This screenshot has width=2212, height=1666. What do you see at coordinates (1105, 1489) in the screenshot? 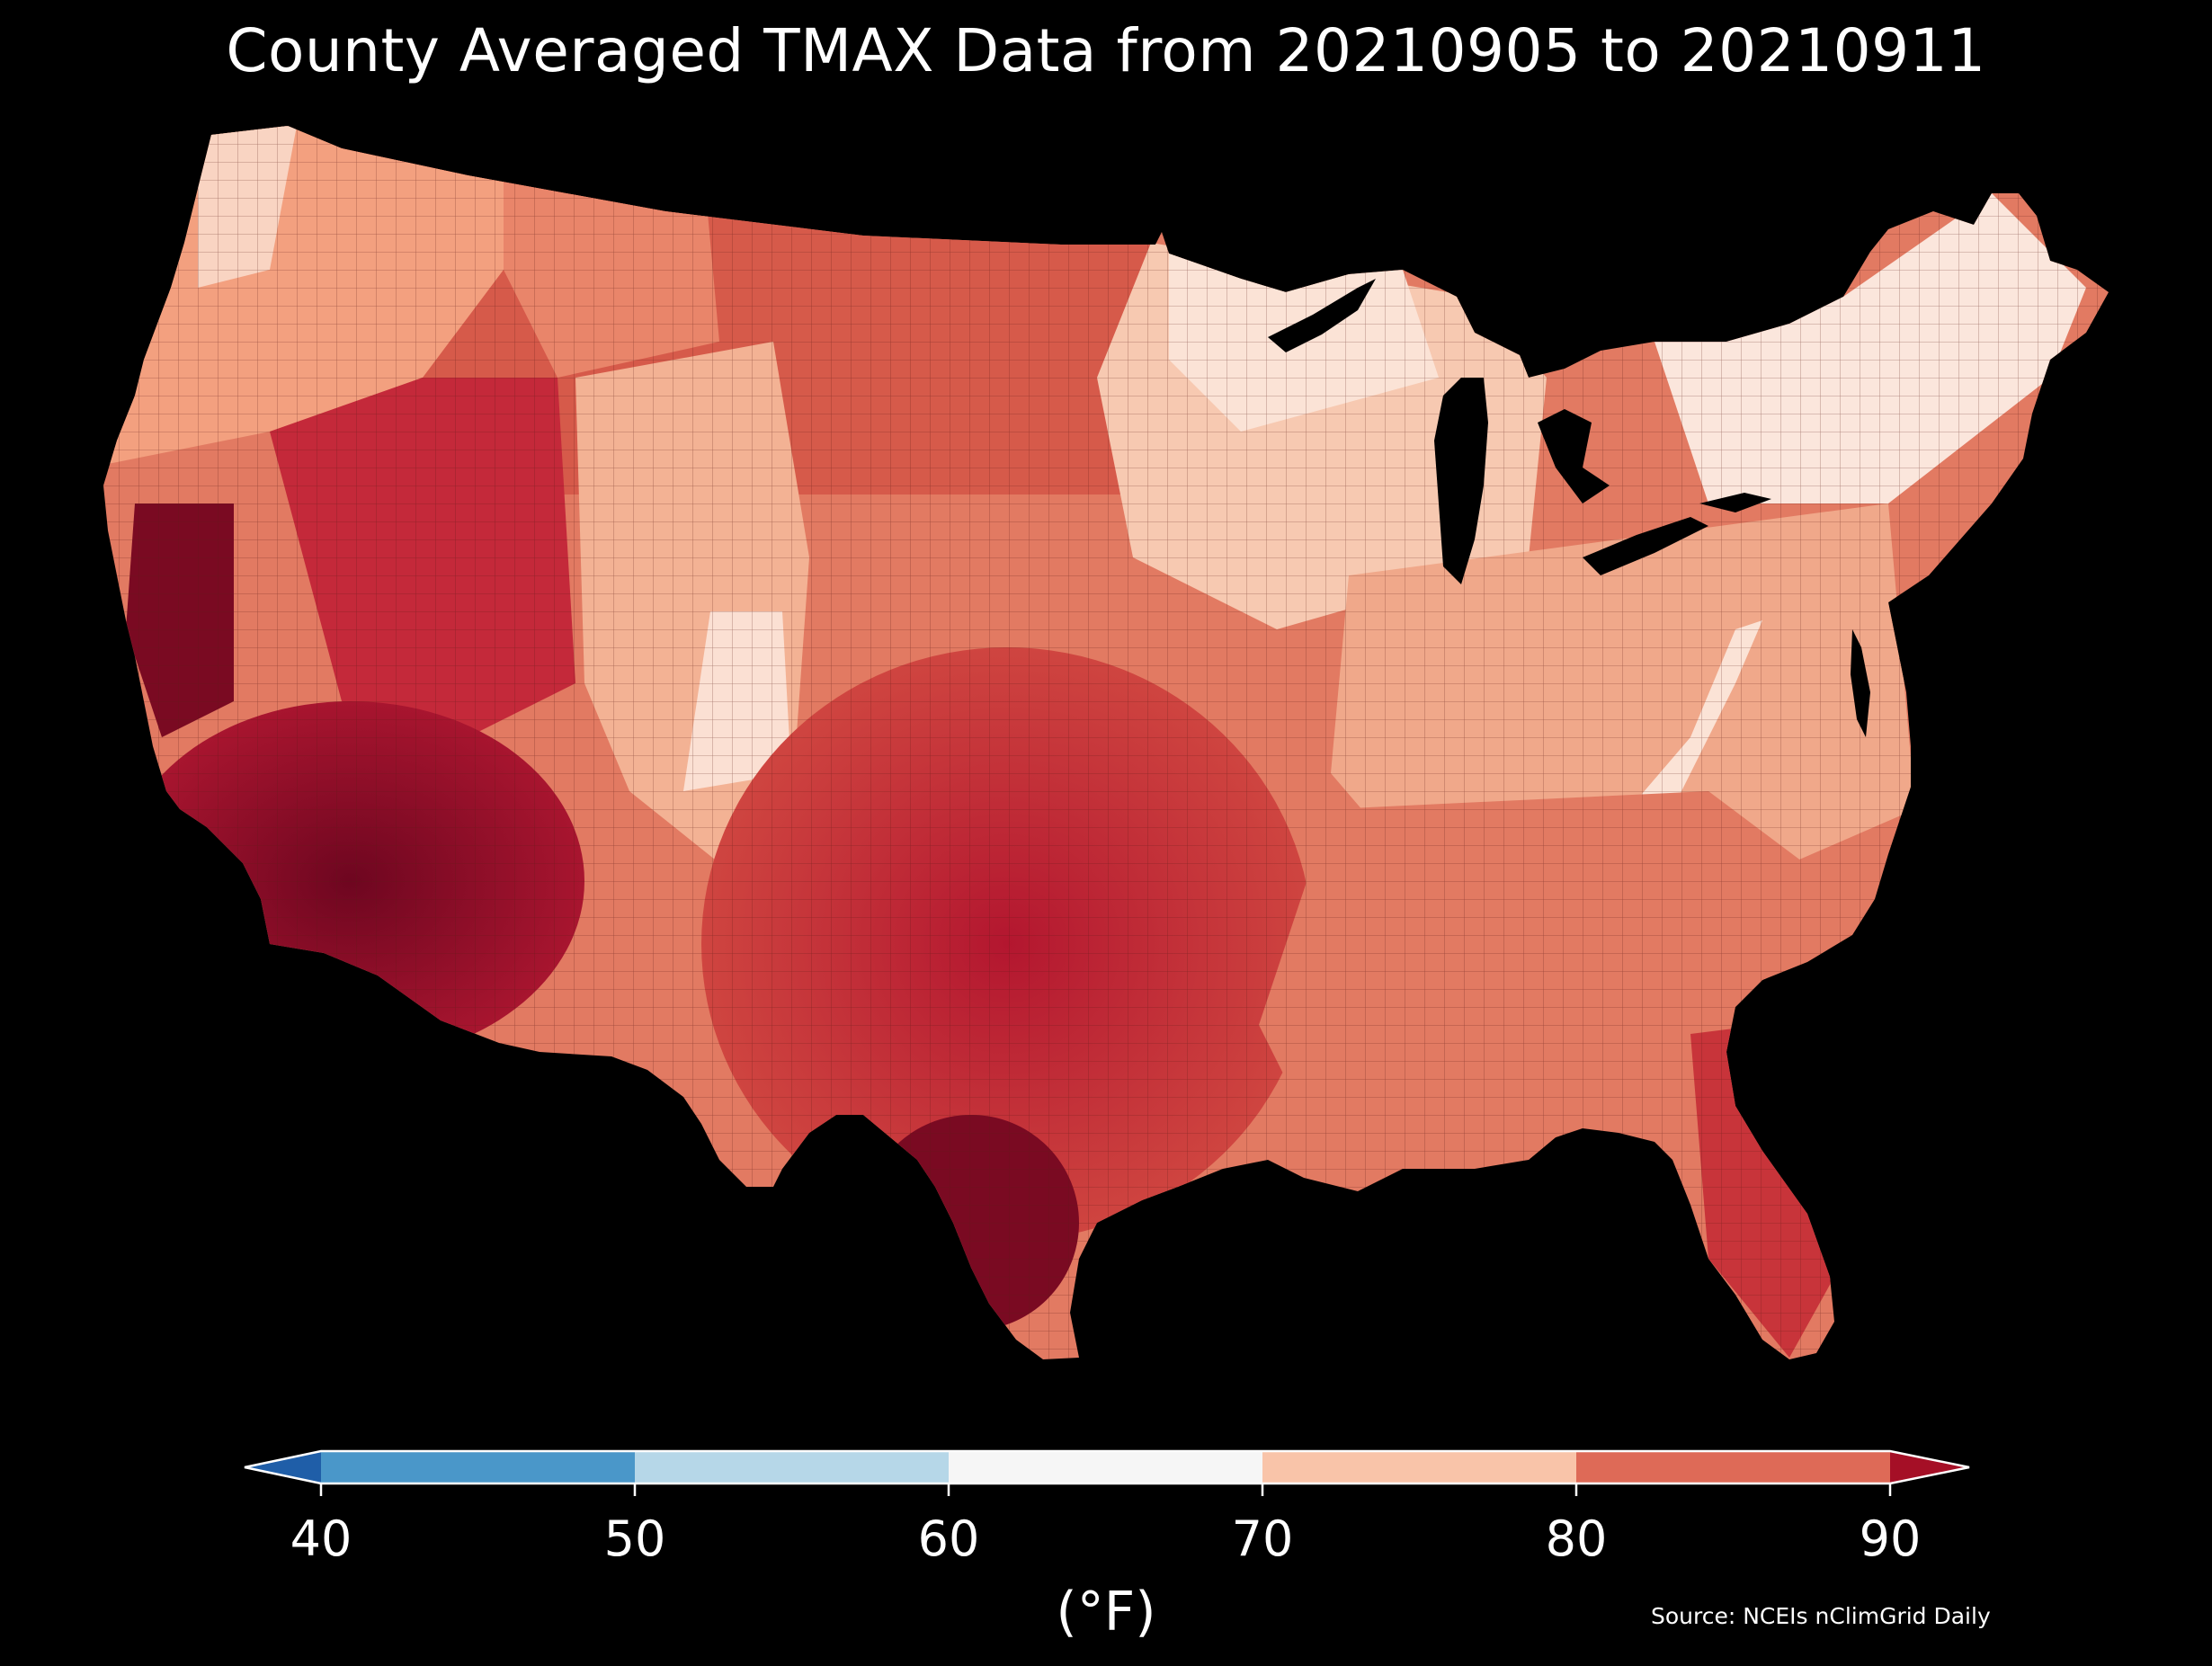
I see `colorbar-ticks` at bounding box center [1105, 1489].